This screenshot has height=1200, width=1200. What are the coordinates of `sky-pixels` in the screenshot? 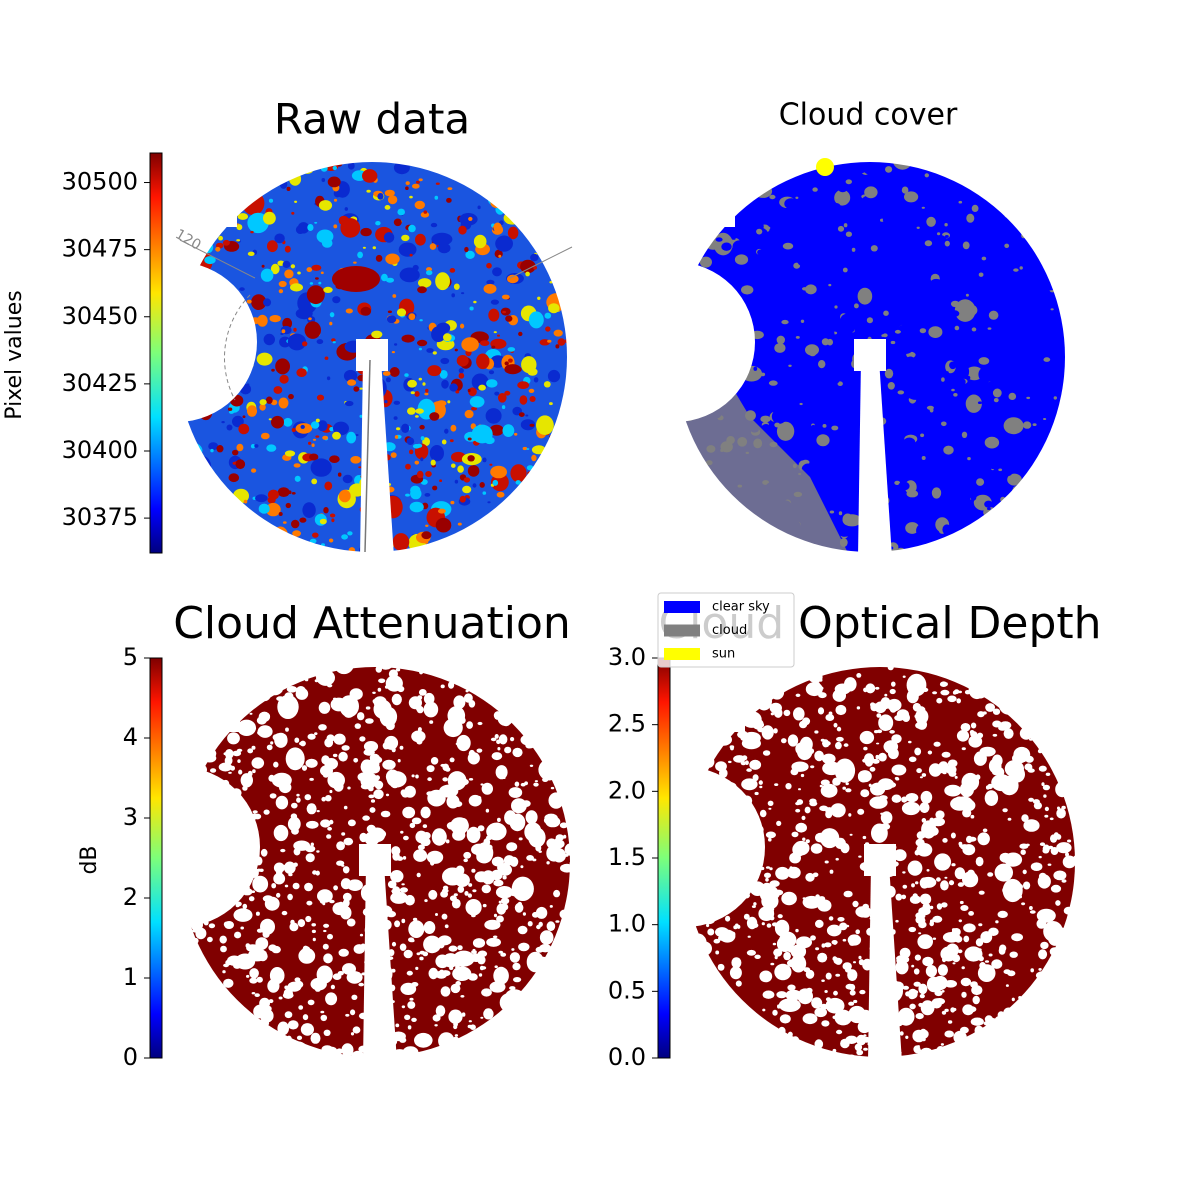 It's located at (370, 359).